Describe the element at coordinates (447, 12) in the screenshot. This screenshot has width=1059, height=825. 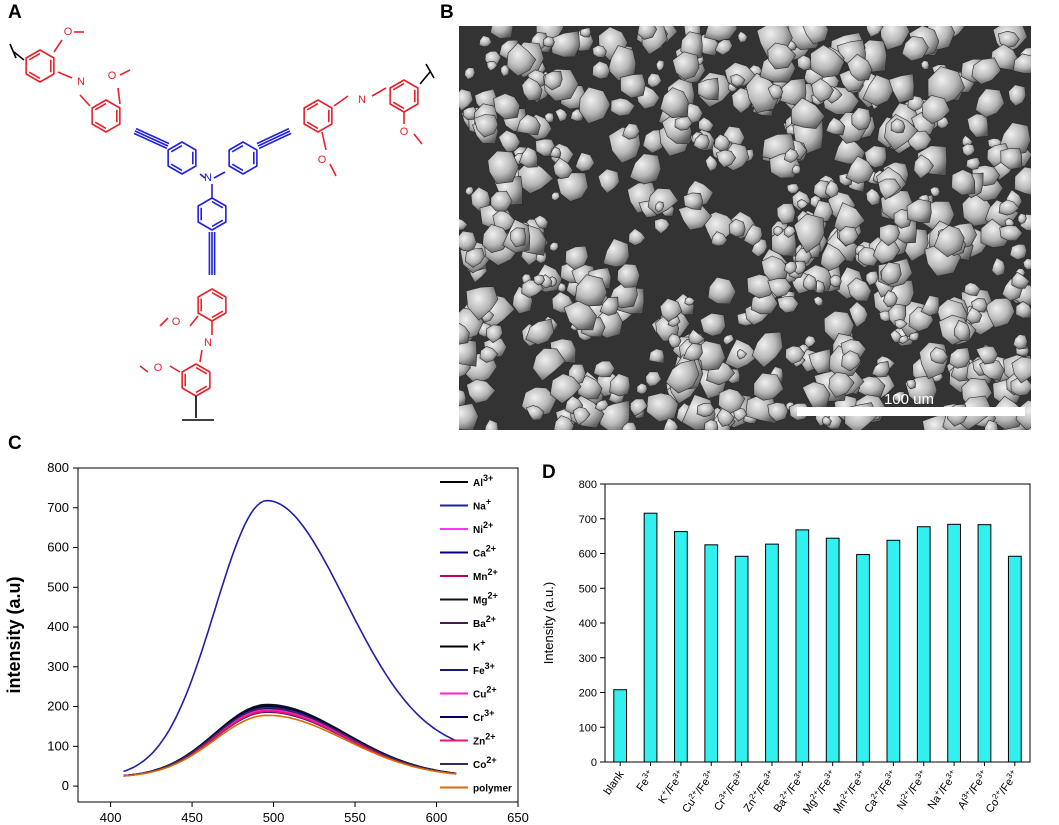
I see `panel-b-label: B` at that location.